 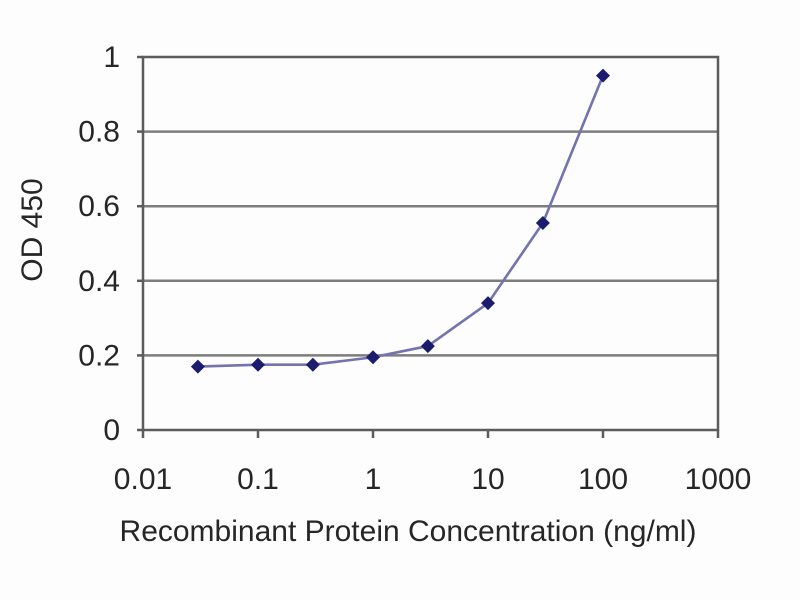 What do you see at coordinates (99, 206) in the screenshot?
I see `y-tick-label: 0.6` at bounding box center [99, 206].